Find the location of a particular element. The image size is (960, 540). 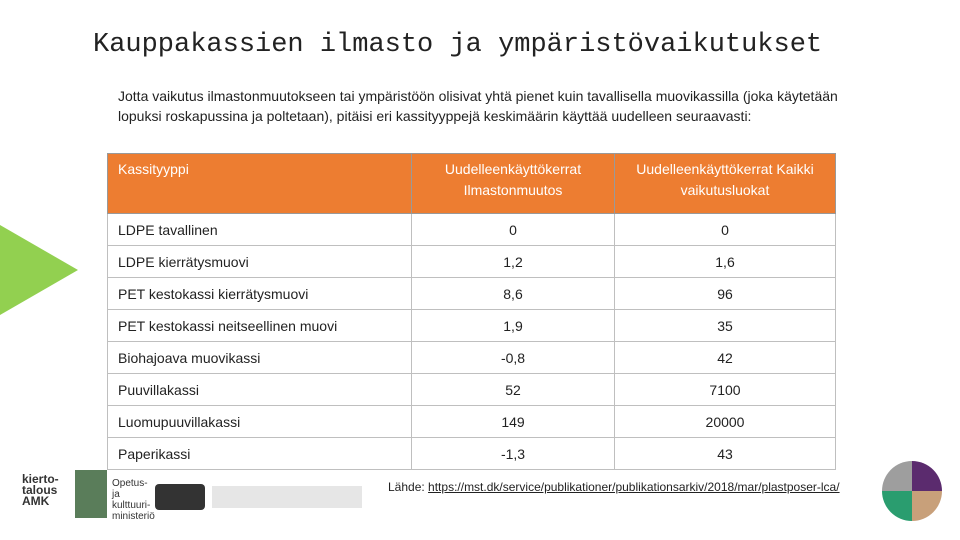

table-row: LDPE kierrätysmuovi 1,2 1,6 is located at coordinates (471, 261).